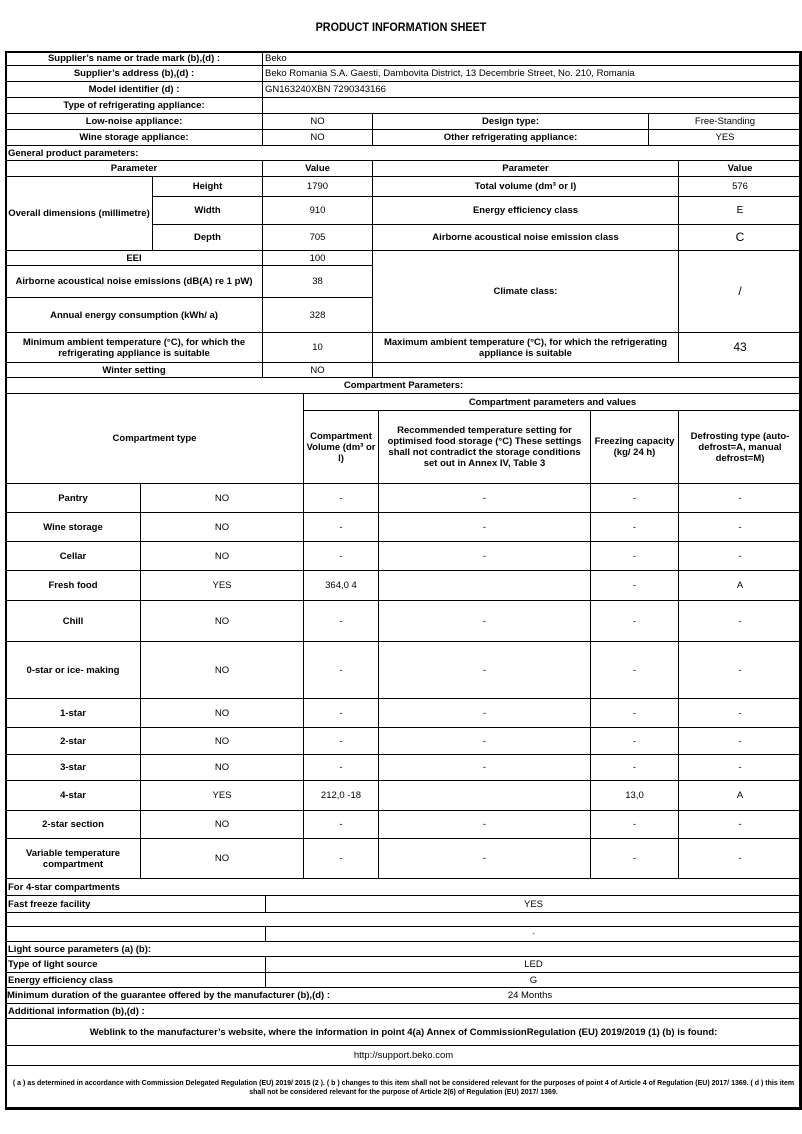 The height and width of the screenshot is (1134, 802). I want to click on width-label: Width, so click(207, 210).